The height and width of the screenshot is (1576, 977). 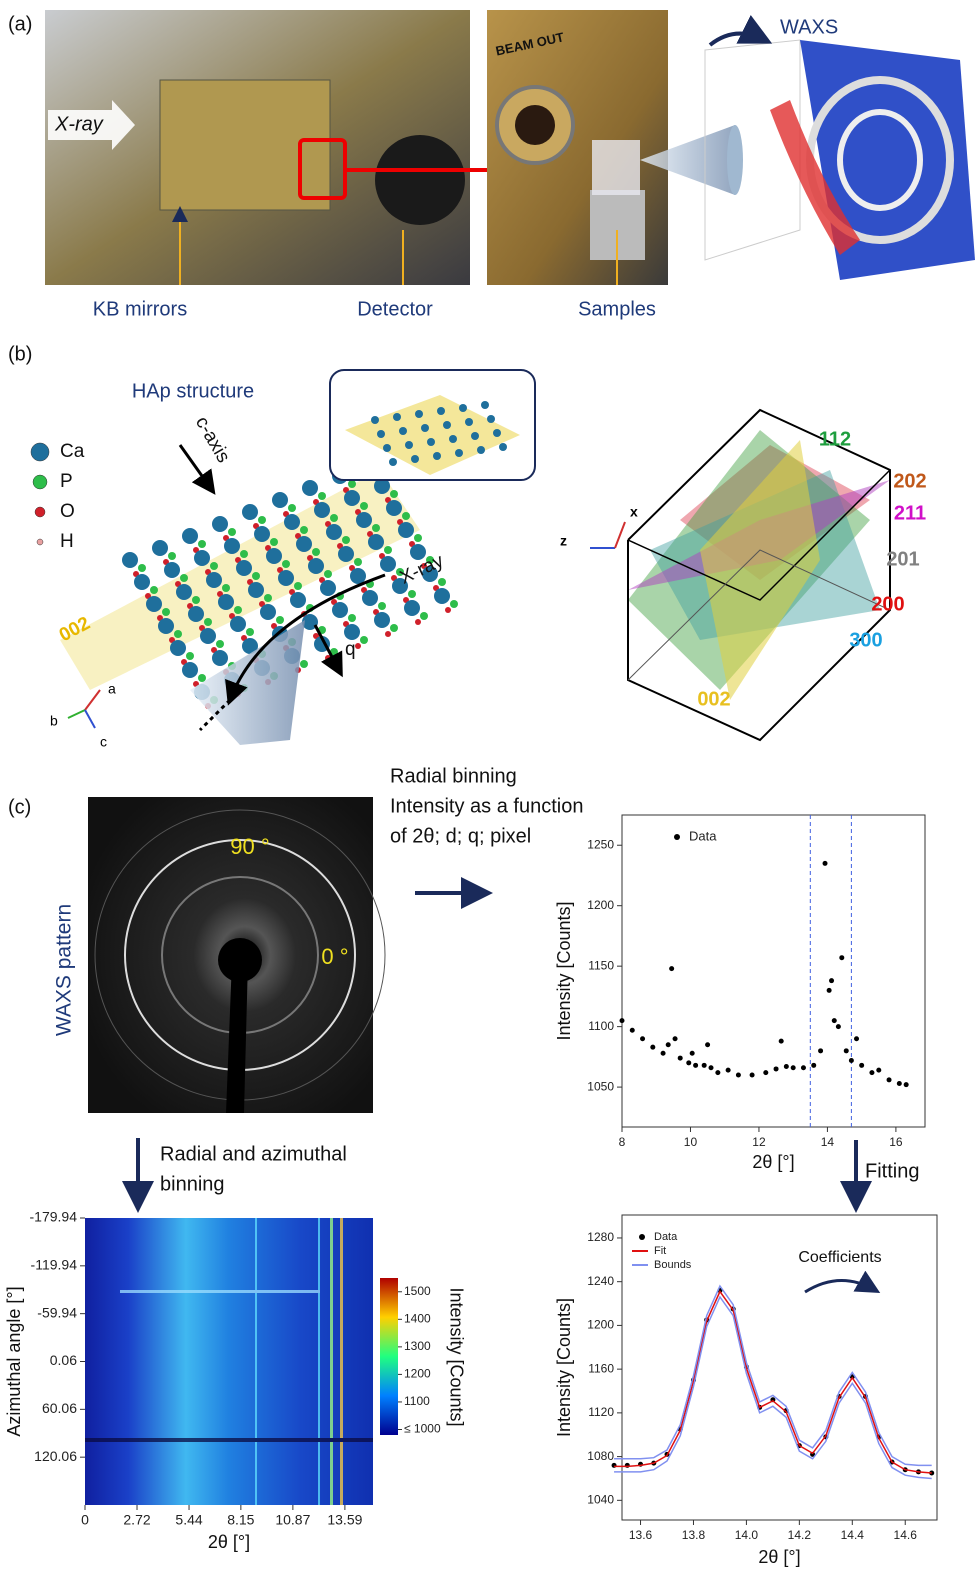 I want to click on legend-label: Bounds, so click(x=673, y=1265).